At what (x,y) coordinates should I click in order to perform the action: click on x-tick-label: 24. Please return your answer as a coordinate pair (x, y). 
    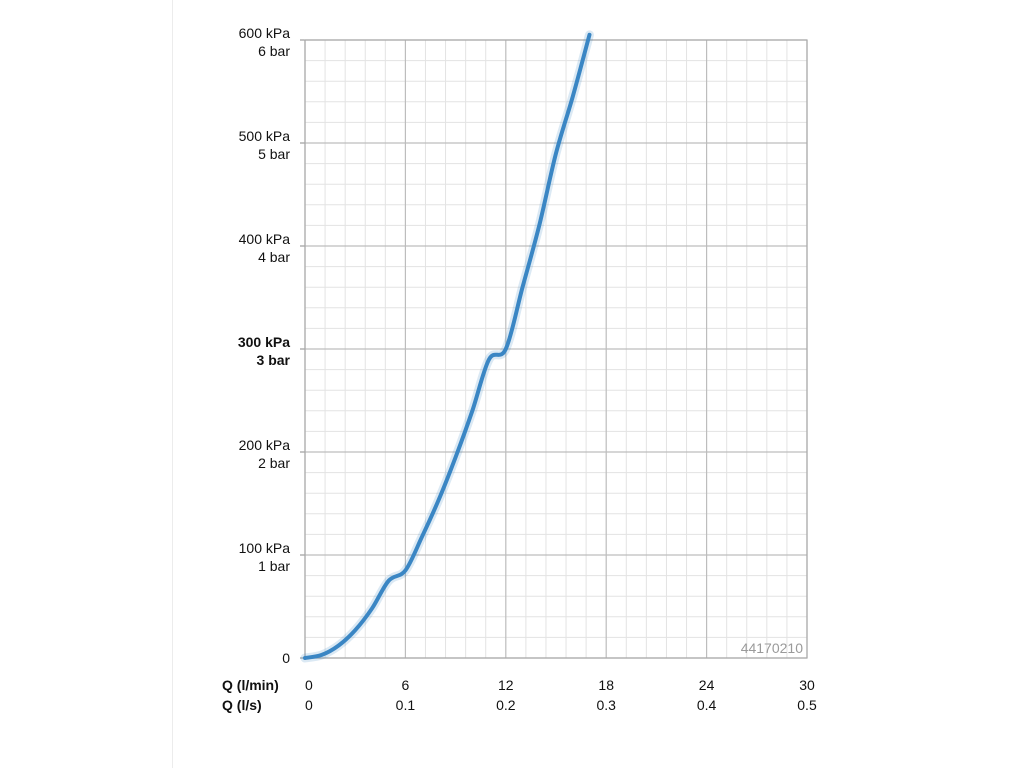
    Looking at the image, I should click on (707, 685).